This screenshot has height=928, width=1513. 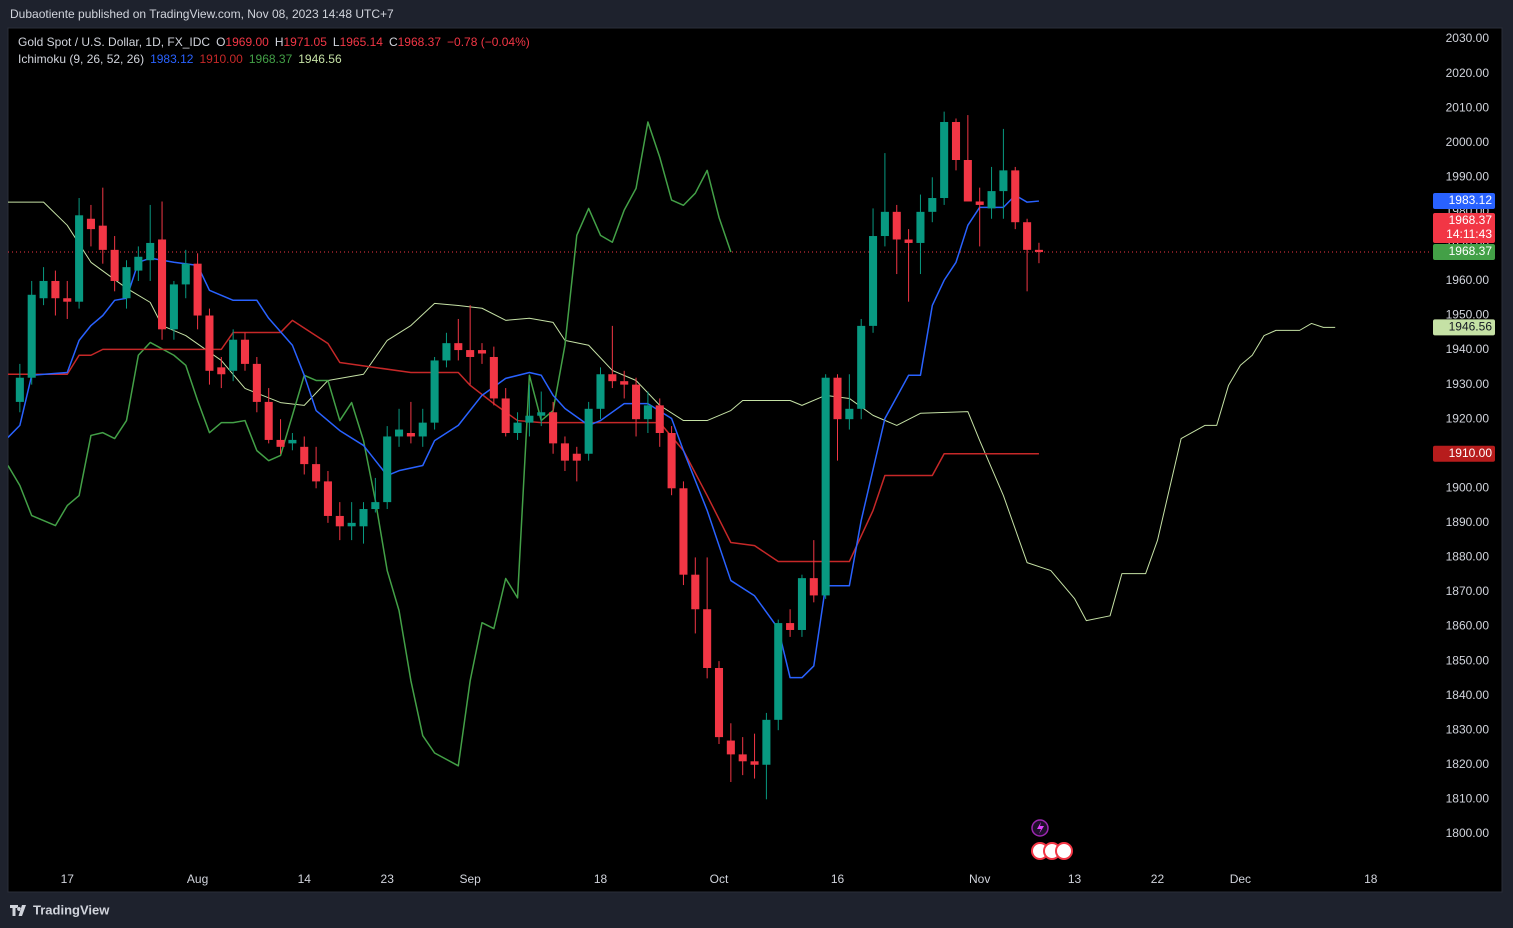 I want to click on y-tick-label: 2030.00, so click(x=1468, y=38).